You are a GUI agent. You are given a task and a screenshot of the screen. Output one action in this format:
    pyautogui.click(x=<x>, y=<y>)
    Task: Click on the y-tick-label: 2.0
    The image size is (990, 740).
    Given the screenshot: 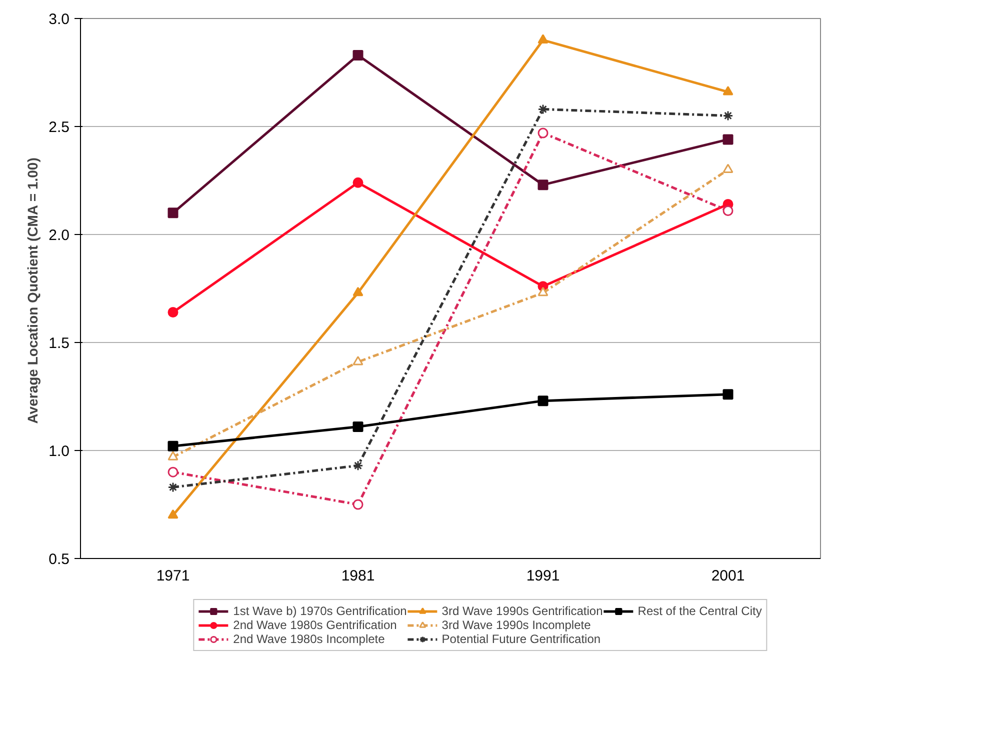 What is the action you would take?
    pyautogui.click(x=59, y=235)
    